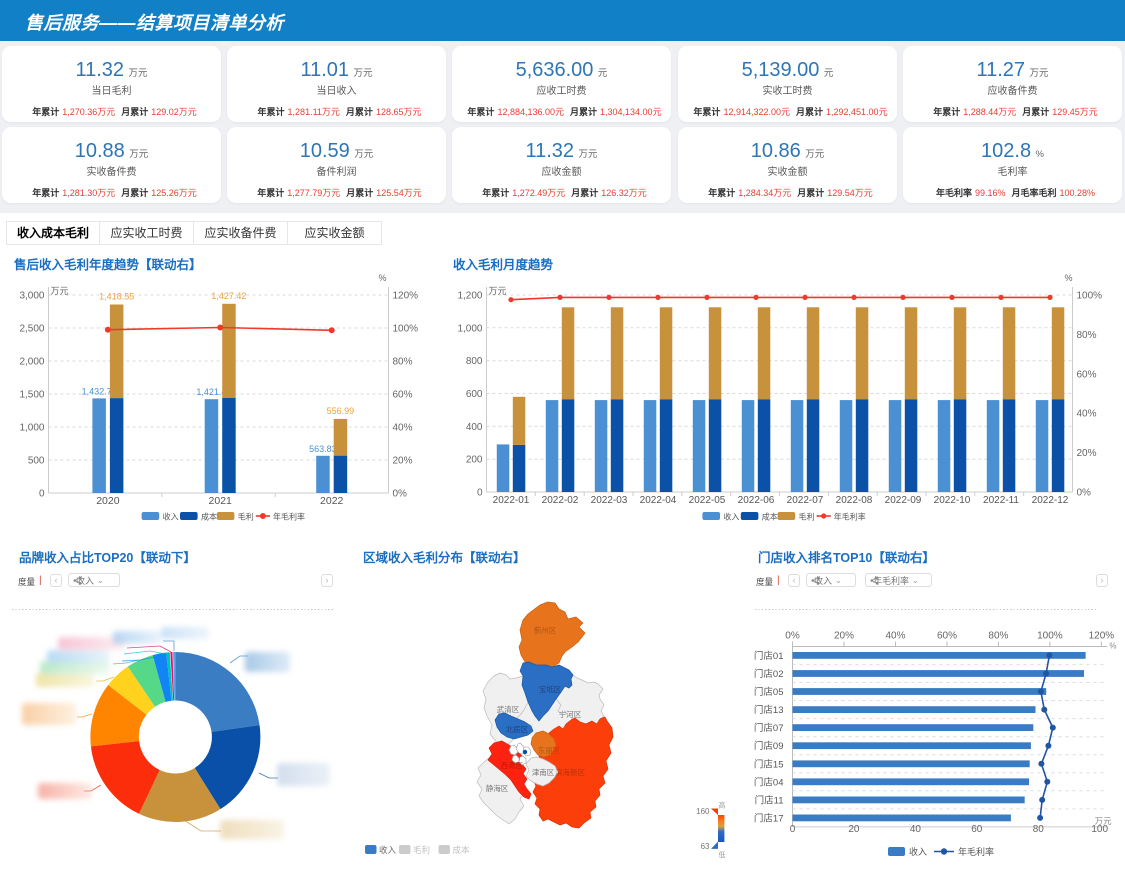 Image resolution: width=1125 pixels, height=870 pixels. What do you see at coordinates (545, 630) in the screenshot?
I see `svg-text: 蓟州区` at bounding box center [545, 630].